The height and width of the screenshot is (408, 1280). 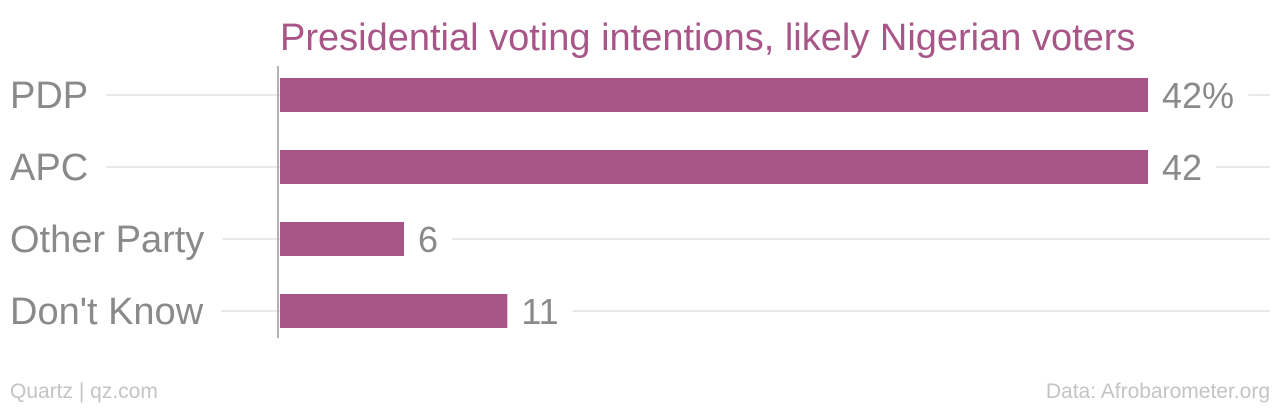 I want to click on value-label-other-party: 6, so click(x=428, y=239).